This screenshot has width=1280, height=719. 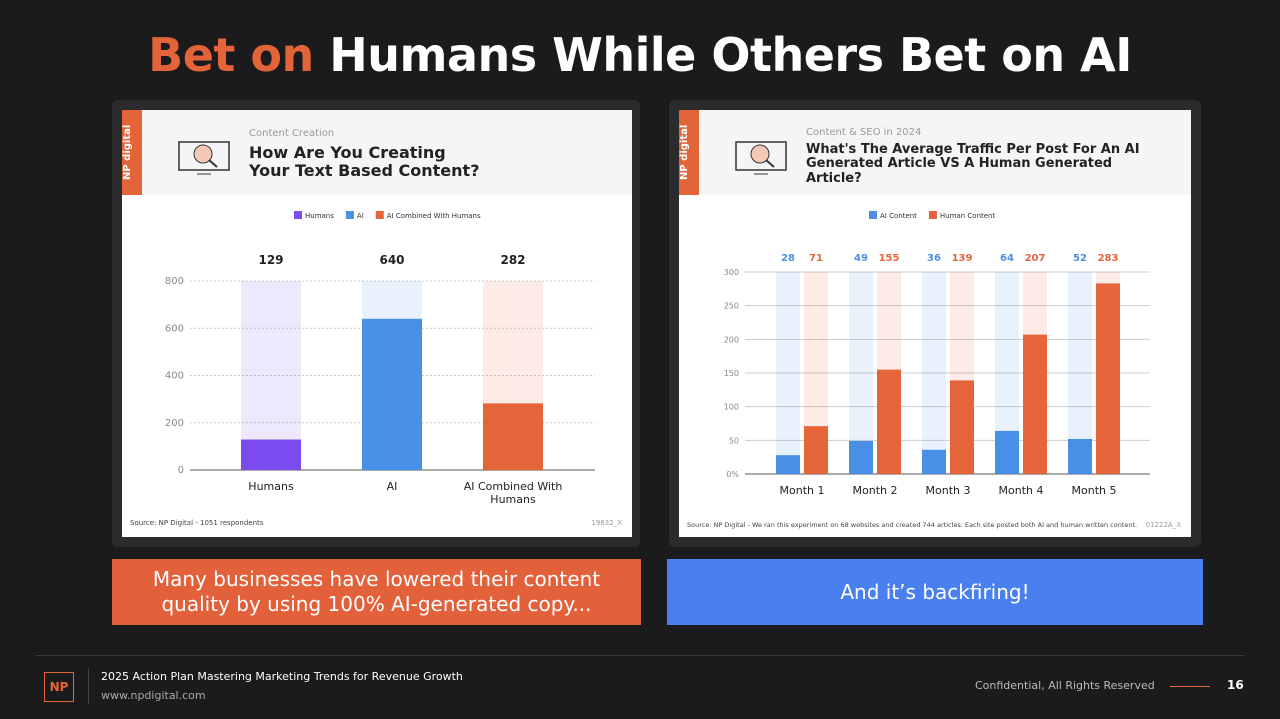 What do you see at coordinates (962, 258) in the screenshot?
I see `value-label: 139` at bounding box center [962, 258].